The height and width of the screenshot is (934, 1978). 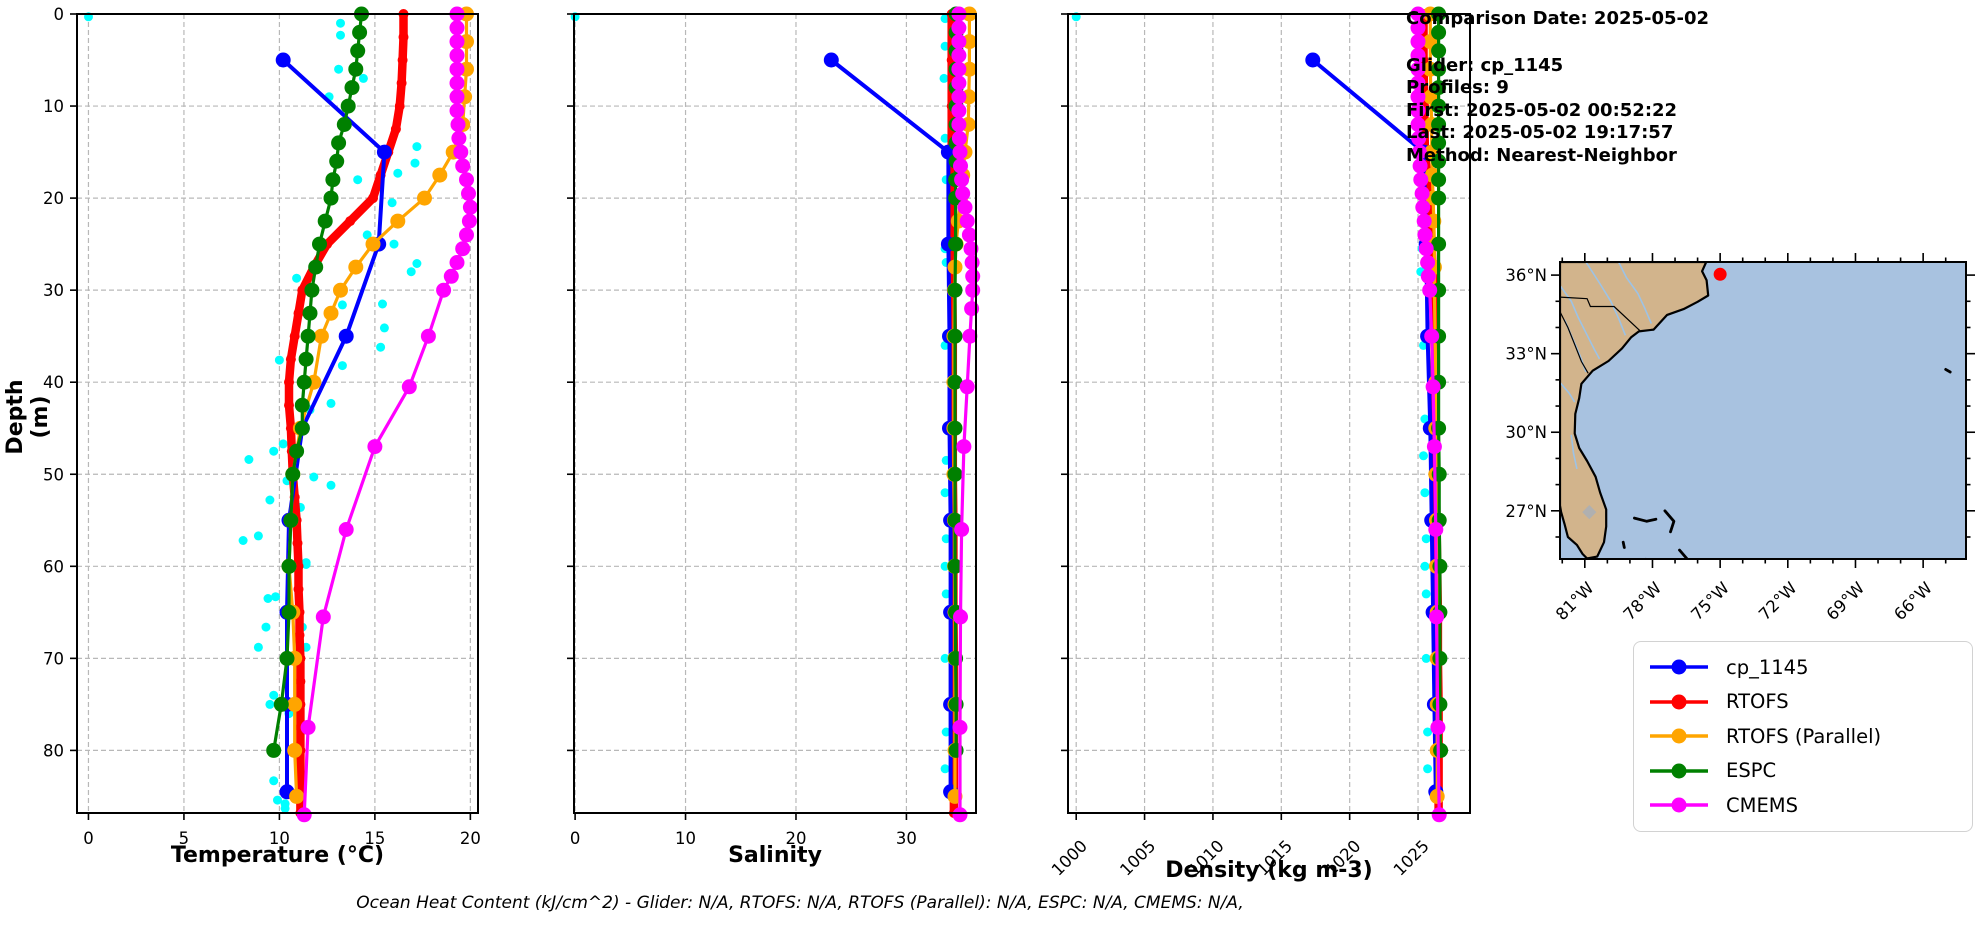 What do you see at coordinates (1526, 275) in the screenshot?
I see `svg-text: 36°N` at bounding box center [1526, 275].